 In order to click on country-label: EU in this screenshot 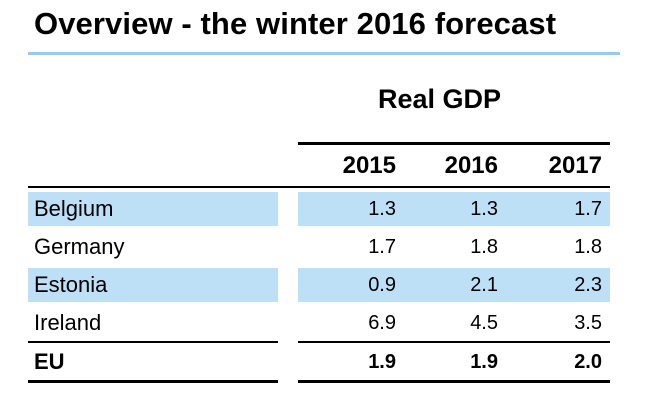, I will do `click(49, 361)`.